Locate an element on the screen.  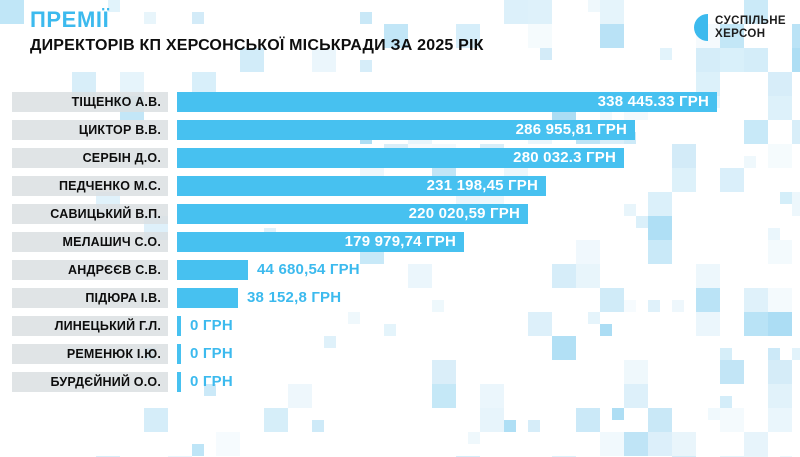
logo-text-line1: СУСПІЛЬНЕ is located at coordinates (750, 20).